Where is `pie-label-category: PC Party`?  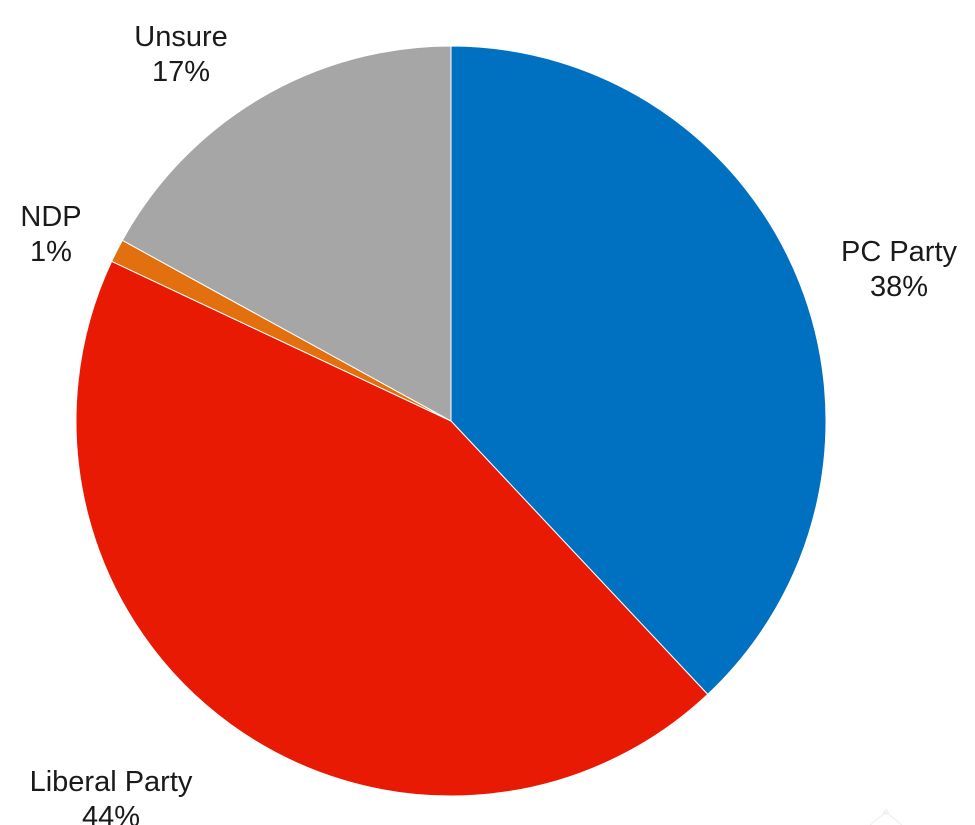
pie-label-category: PC Party is located at coordinates (899, 252).